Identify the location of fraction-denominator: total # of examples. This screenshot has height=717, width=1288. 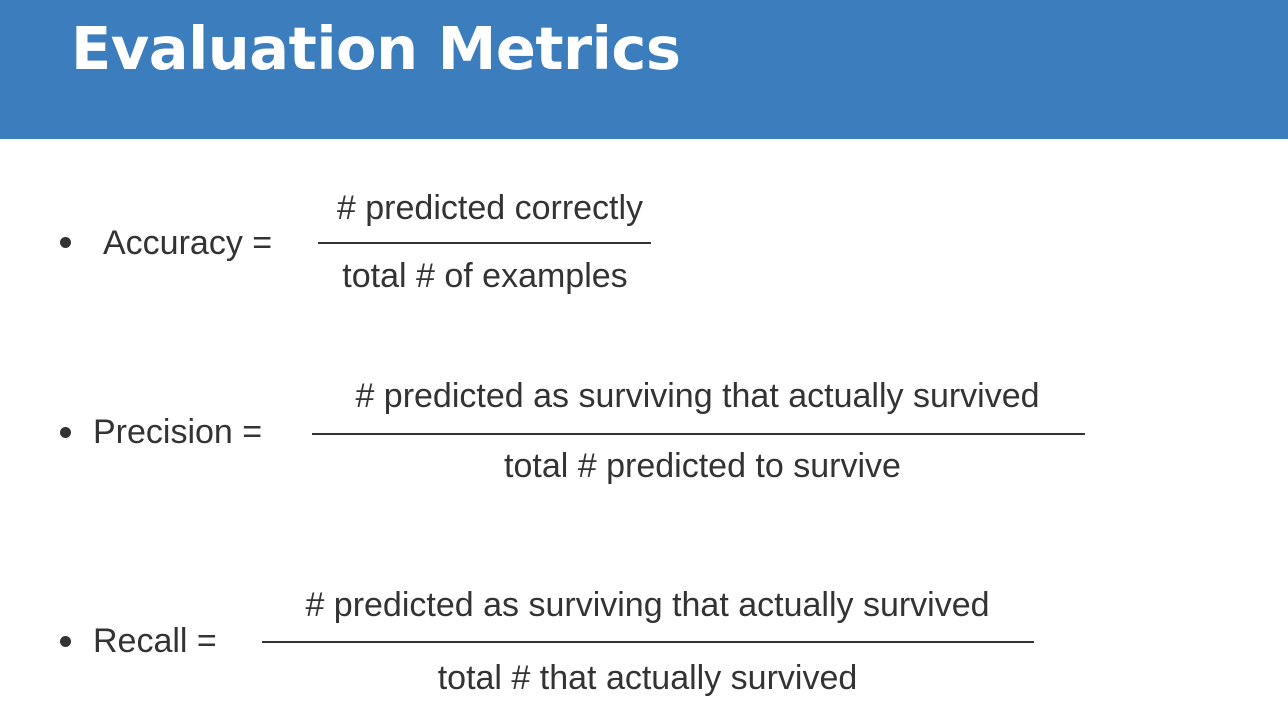
(485, 276).